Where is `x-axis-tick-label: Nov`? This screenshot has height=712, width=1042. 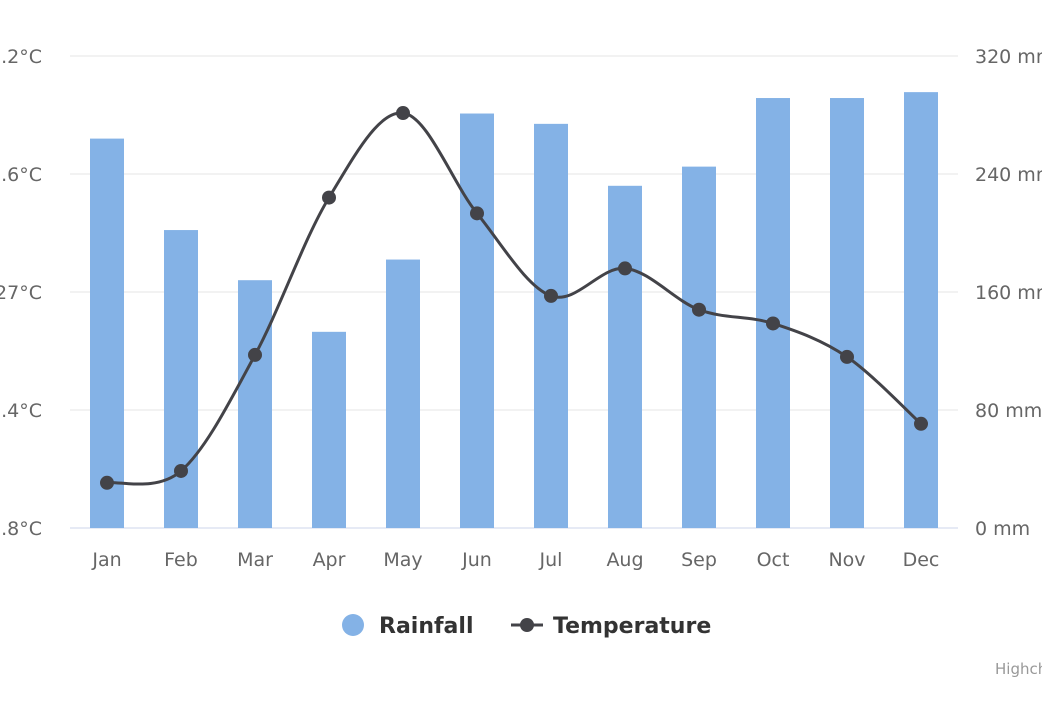
x-axis-tick-label: Nov is located at coordinates (846, 560).